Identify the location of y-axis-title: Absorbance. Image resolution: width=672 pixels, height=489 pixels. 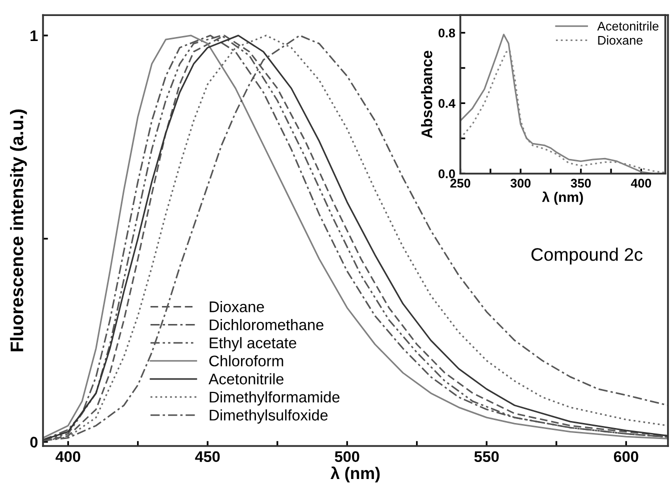
(426, 94).